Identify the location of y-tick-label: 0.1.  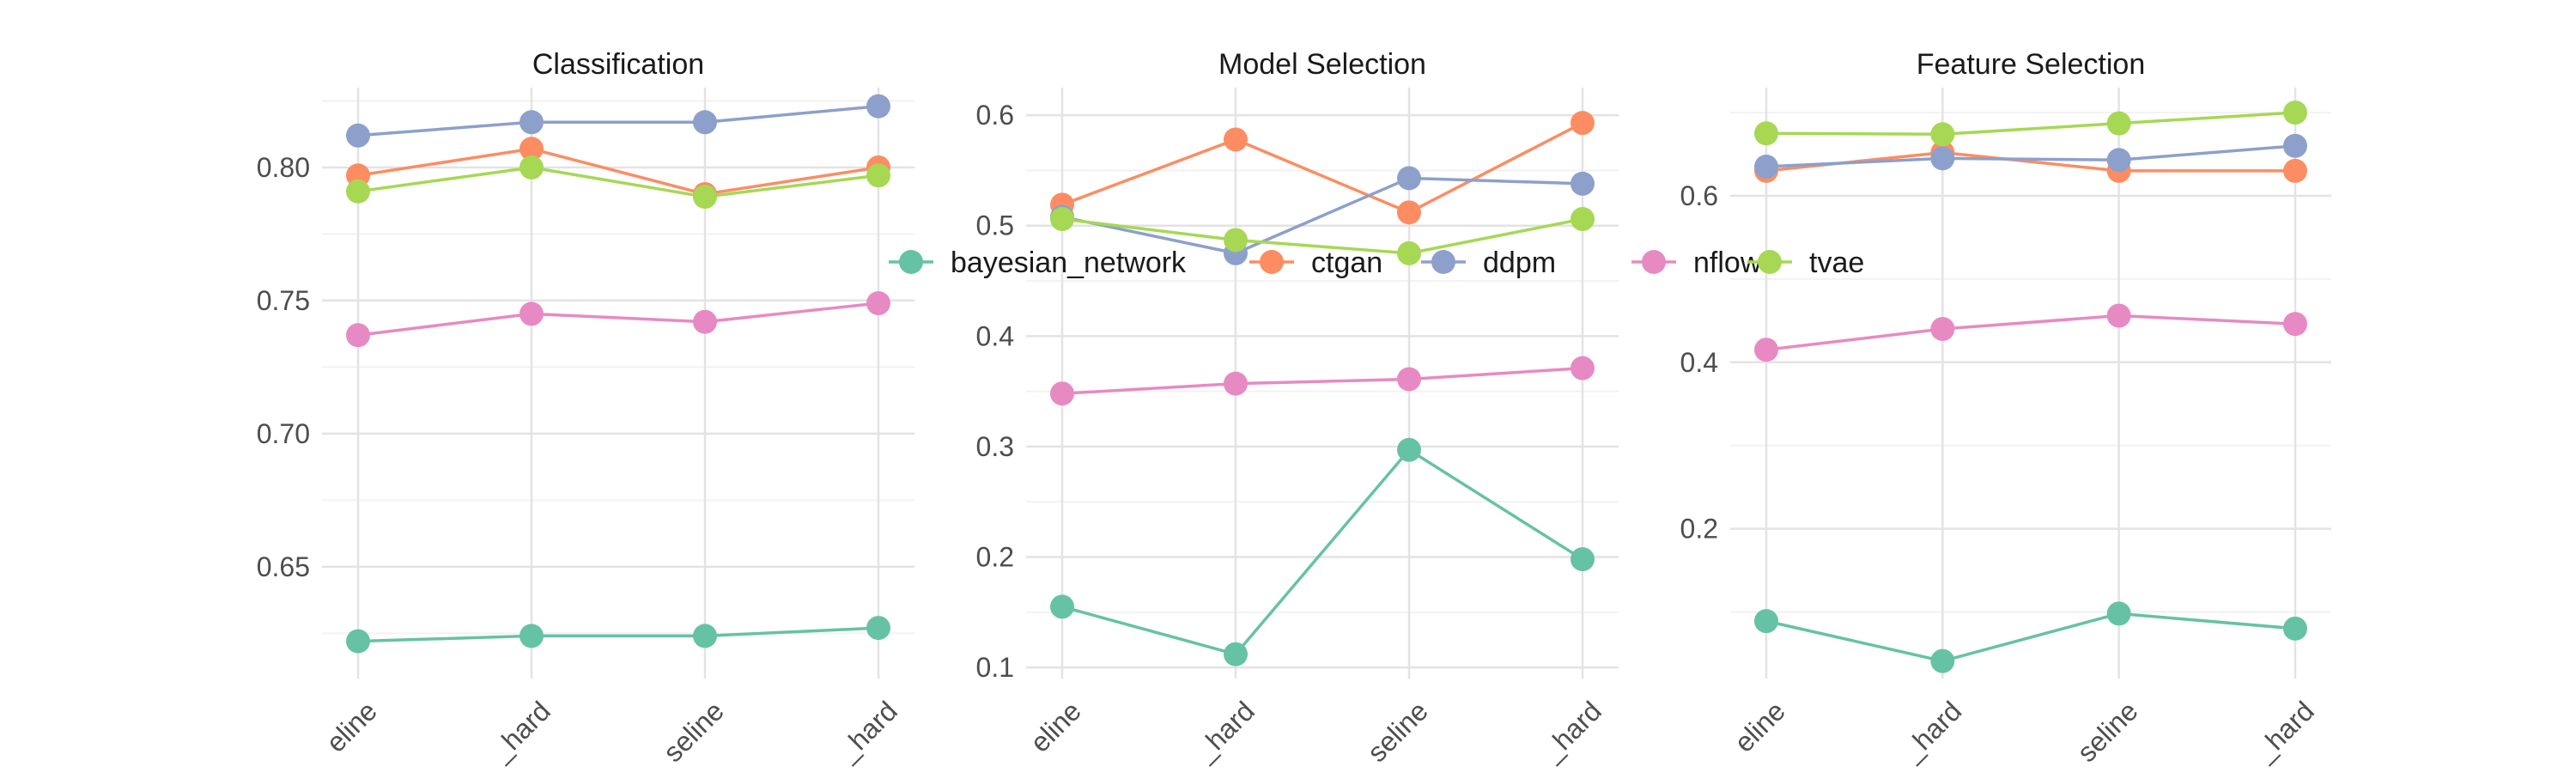
(995, 667).